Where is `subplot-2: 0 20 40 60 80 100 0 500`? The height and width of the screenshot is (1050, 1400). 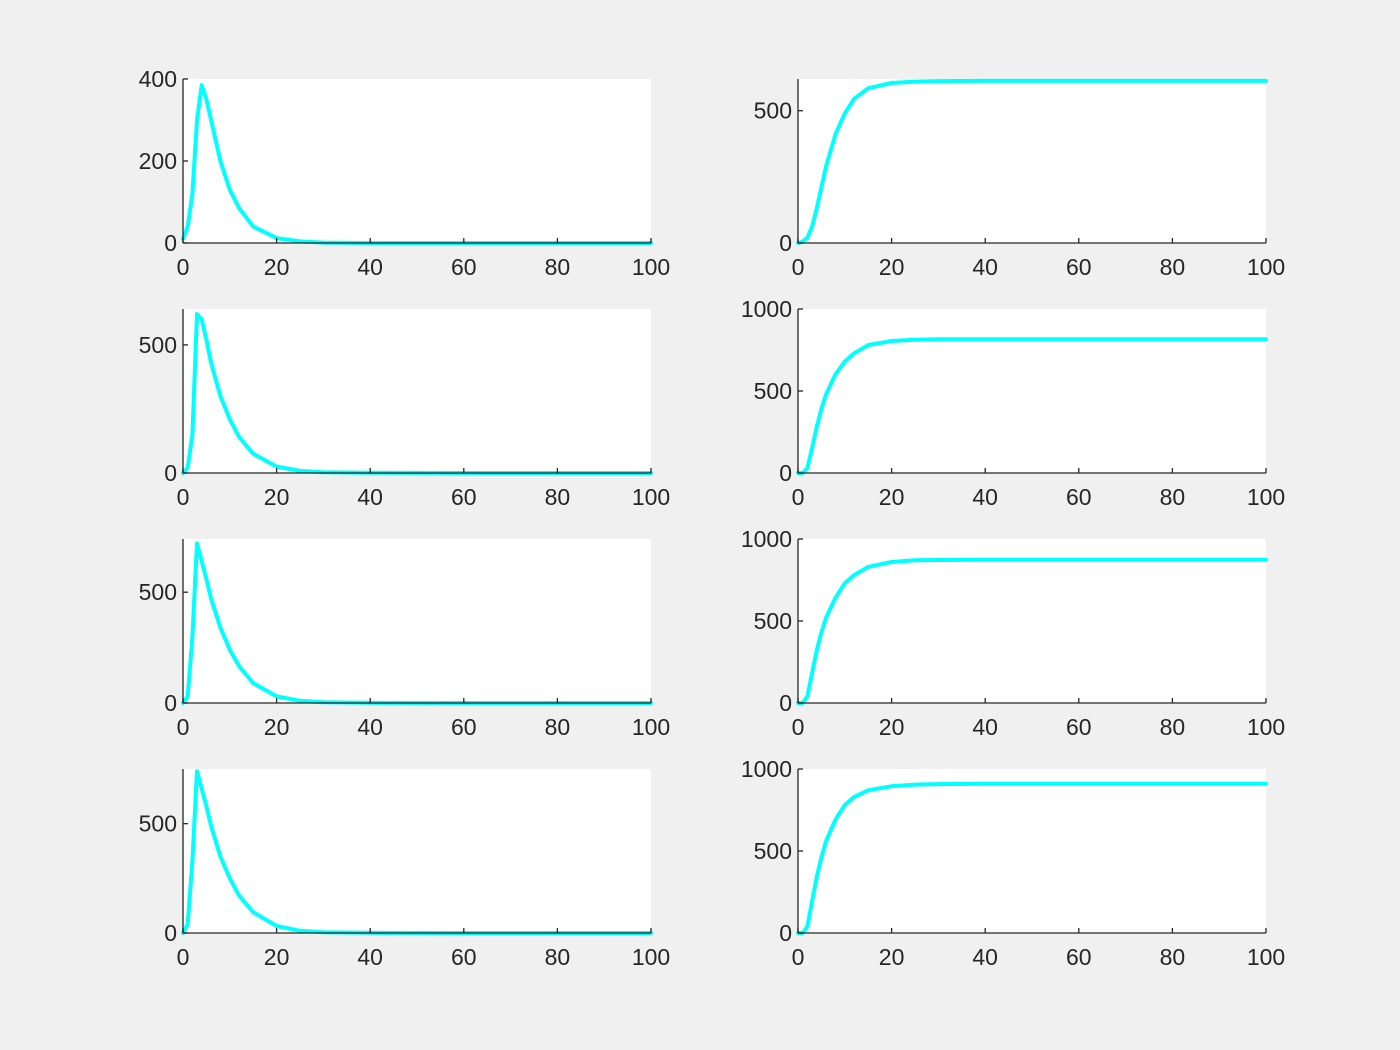 subplot-2: 0 20 40 60 80 100 0 500 is located at coordinates (1019, 179).